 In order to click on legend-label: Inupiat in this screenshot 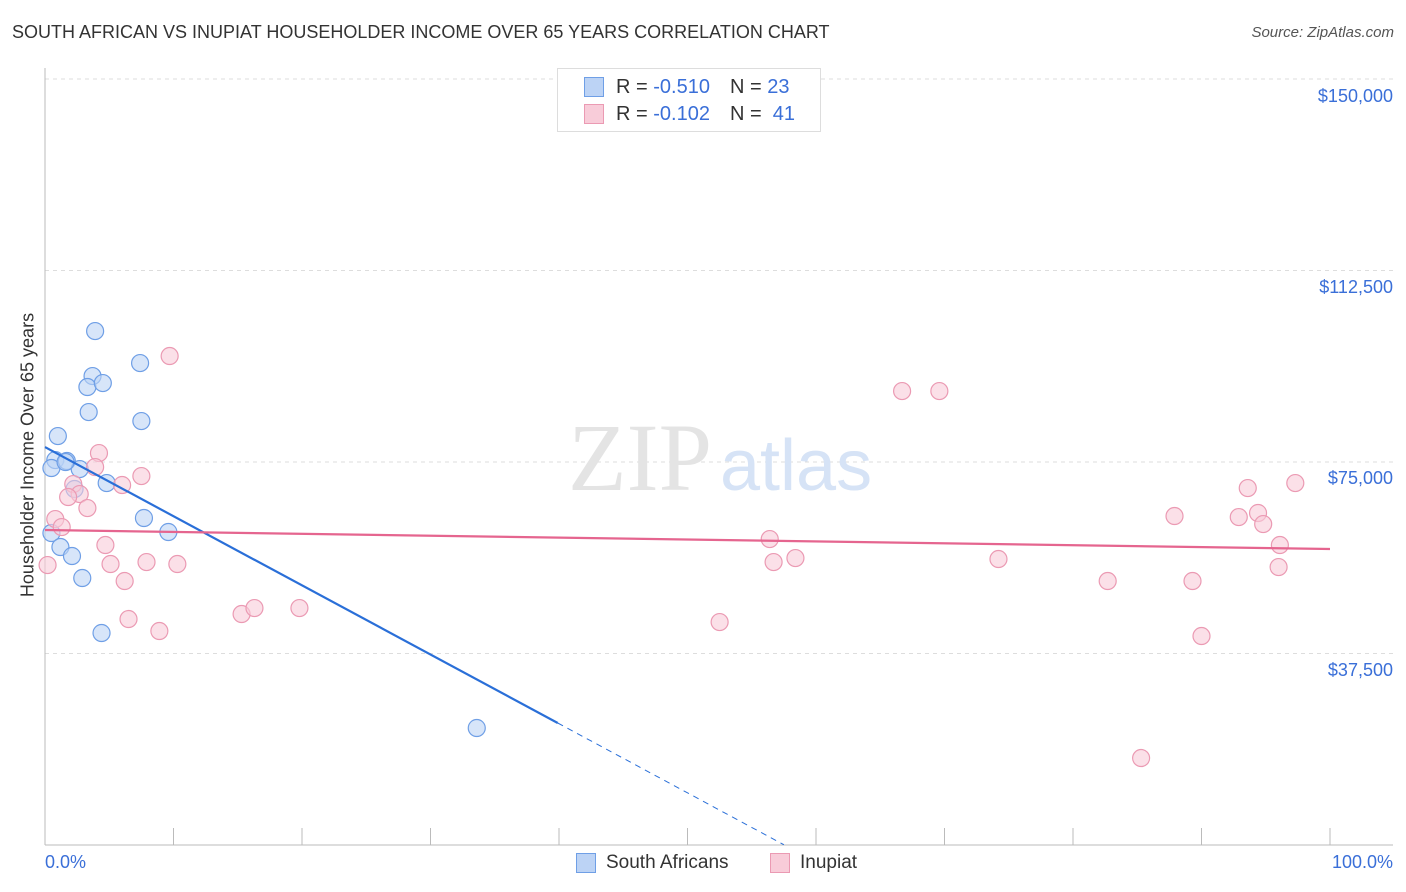, I will do `click(829, 862)`.